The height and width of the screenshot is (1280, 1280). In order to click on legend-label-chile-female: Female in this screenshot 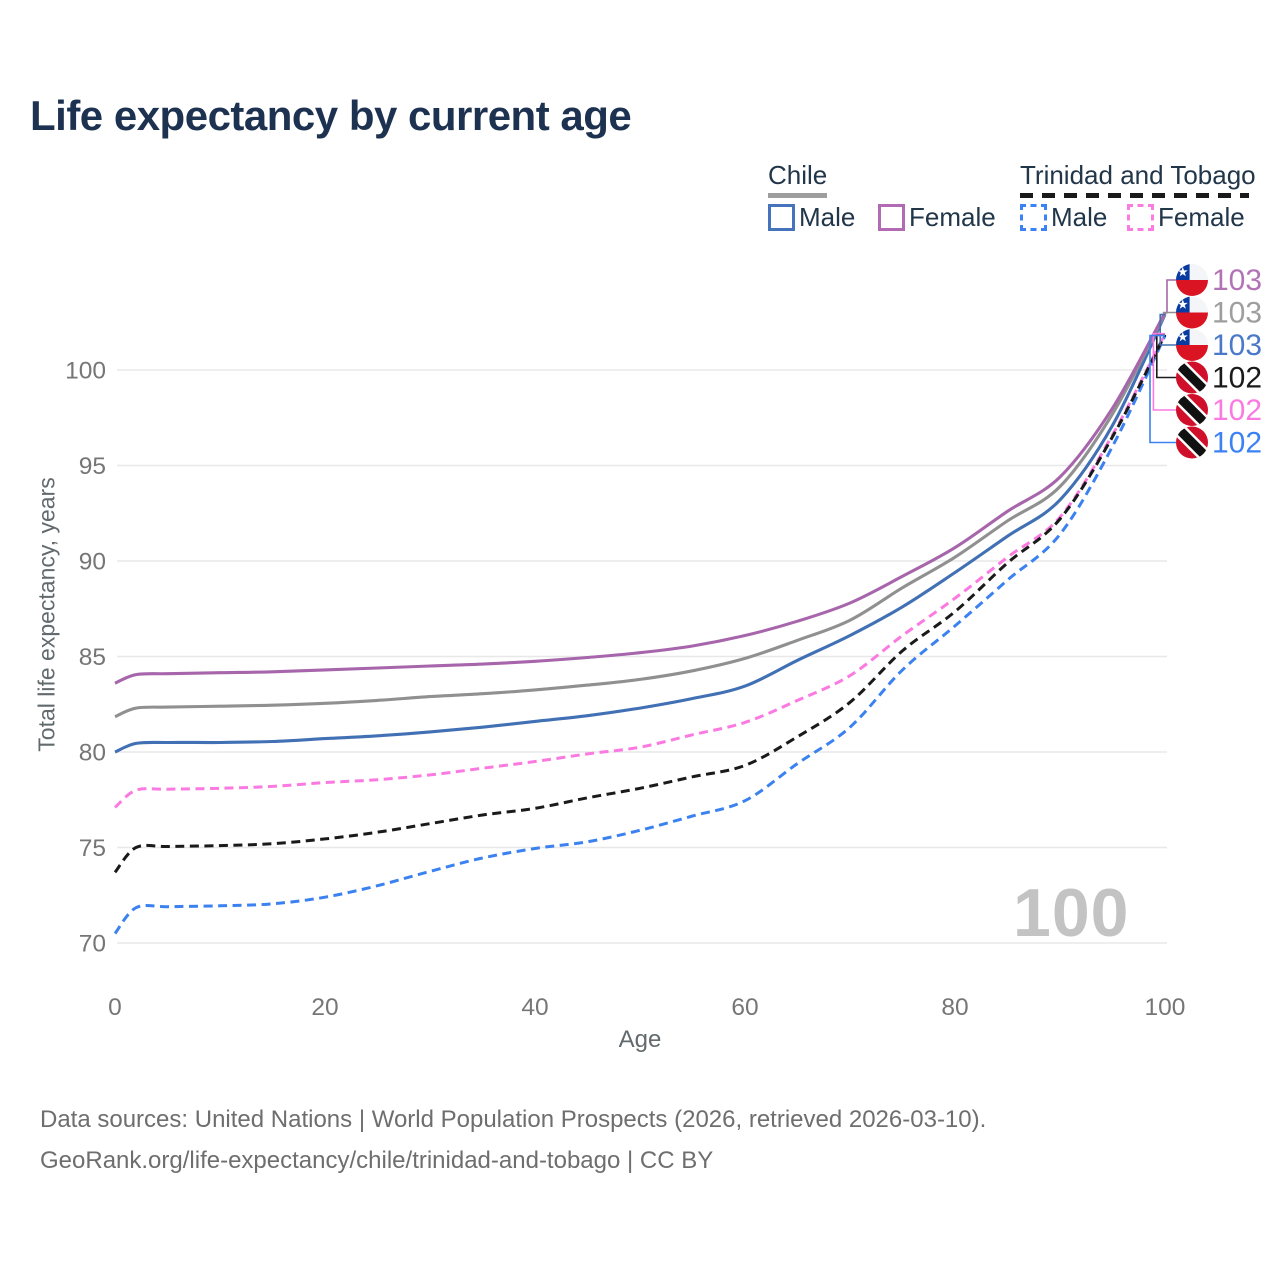, I will do `click(952, 217)`.